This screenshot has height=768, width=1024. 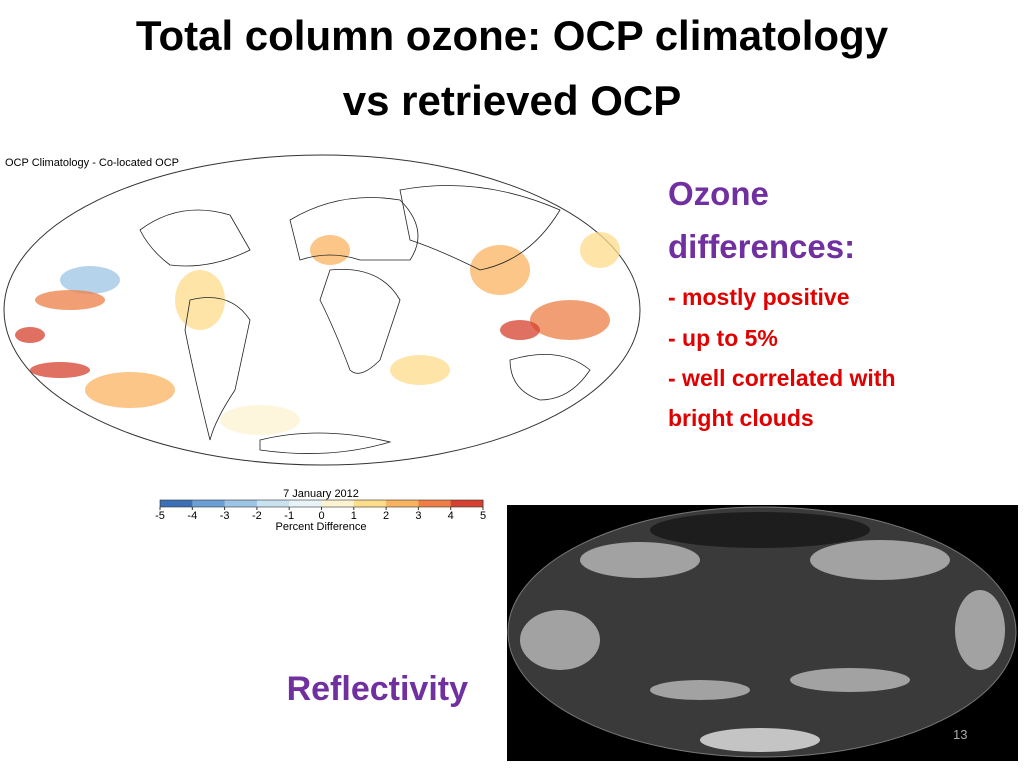 I want to click on page-number: 13, so click(x=960, y=734).